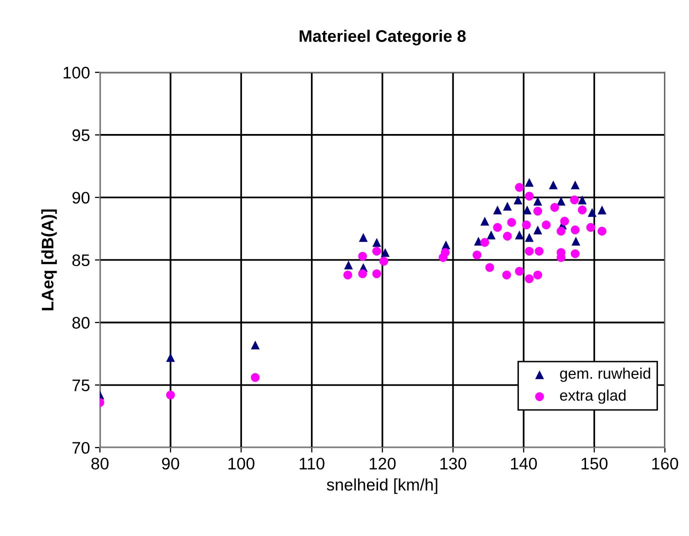  Describe the element at coordinates (171, 464) in the screenshot. I see `x-tick-label: 90` at that location.